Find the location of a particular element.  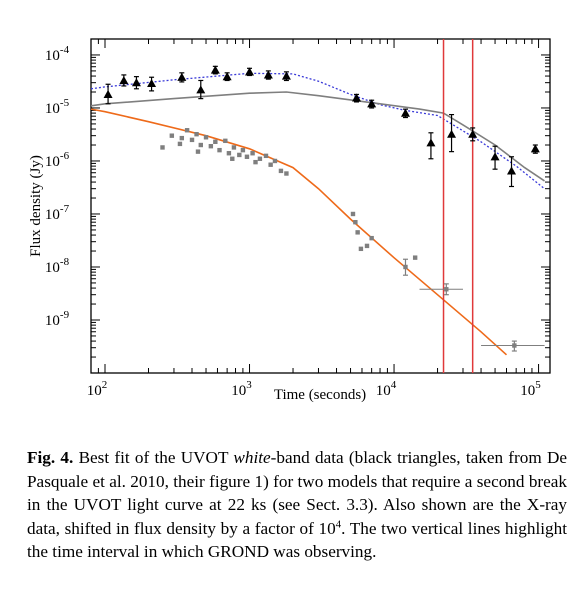

y-tick-label: 10⁻⁴ is located at coordinates (57, 54).